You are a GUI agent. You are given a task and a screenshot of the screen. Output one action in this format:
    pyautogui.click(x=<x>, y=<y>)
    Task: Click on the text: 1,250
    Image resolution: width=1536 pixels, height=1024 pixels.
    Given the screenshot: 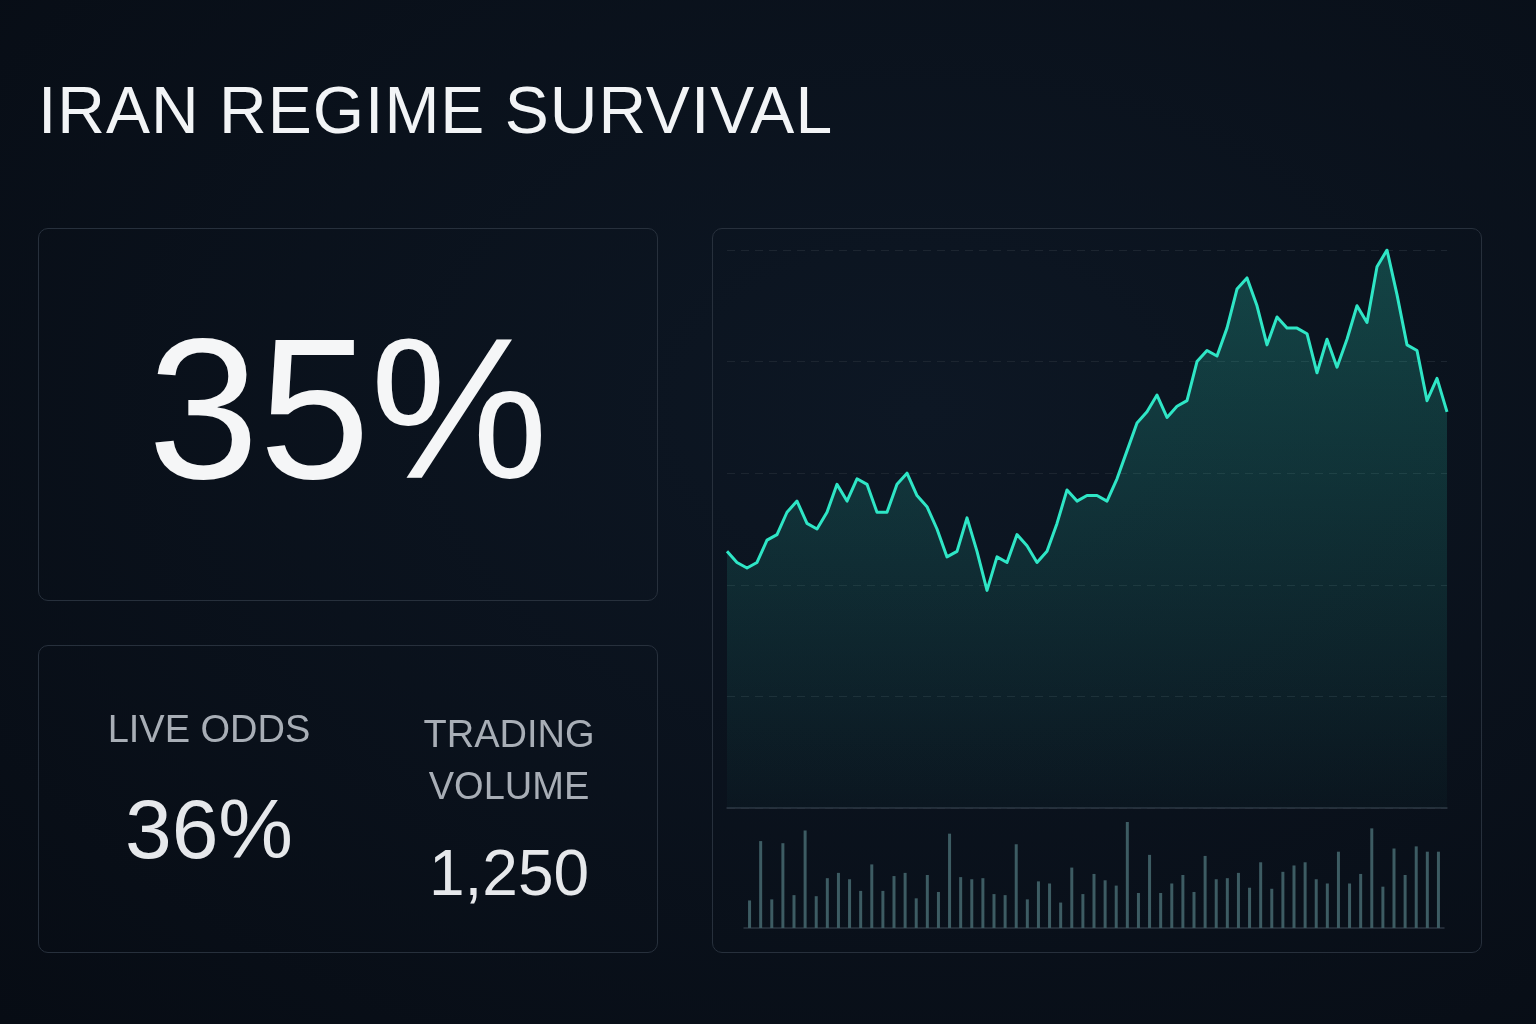 What is the action you would take?
    pyautogui.click(x=509, y=873)
    